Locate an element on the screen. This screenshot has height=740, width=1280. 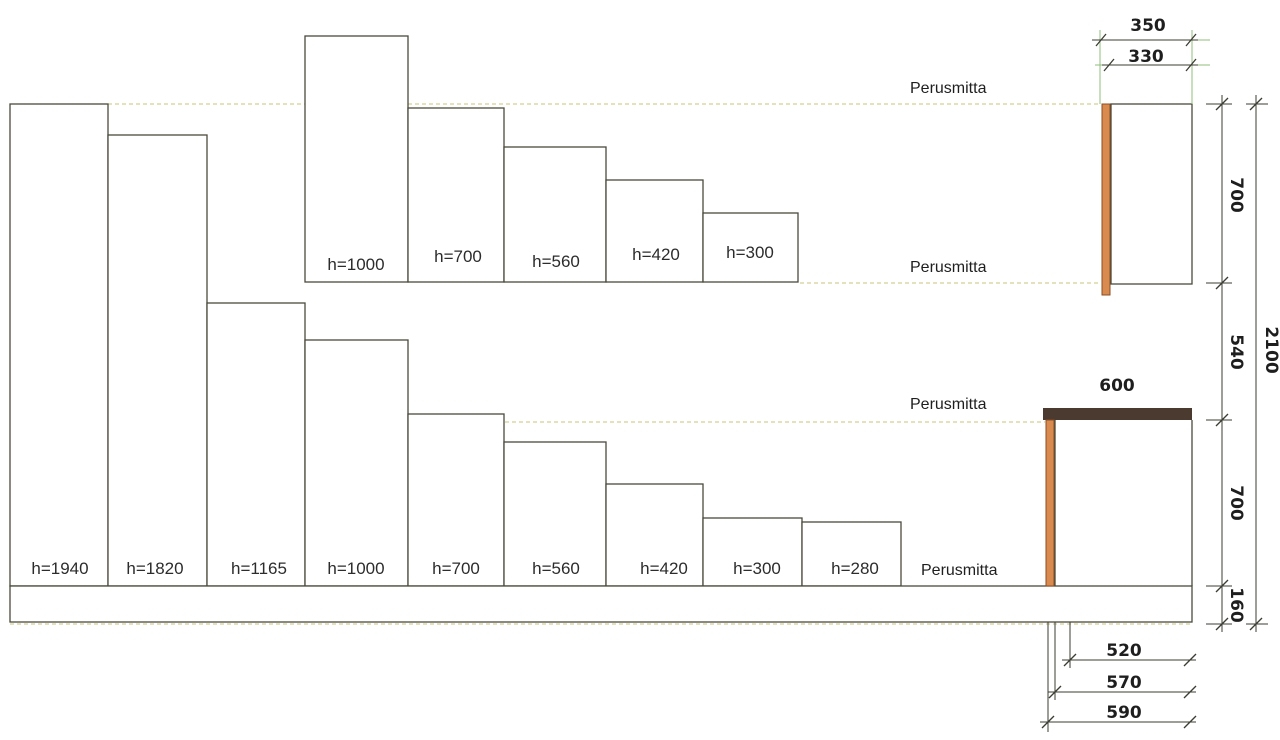
wall-cabinets is located at coordinates (551, 159).